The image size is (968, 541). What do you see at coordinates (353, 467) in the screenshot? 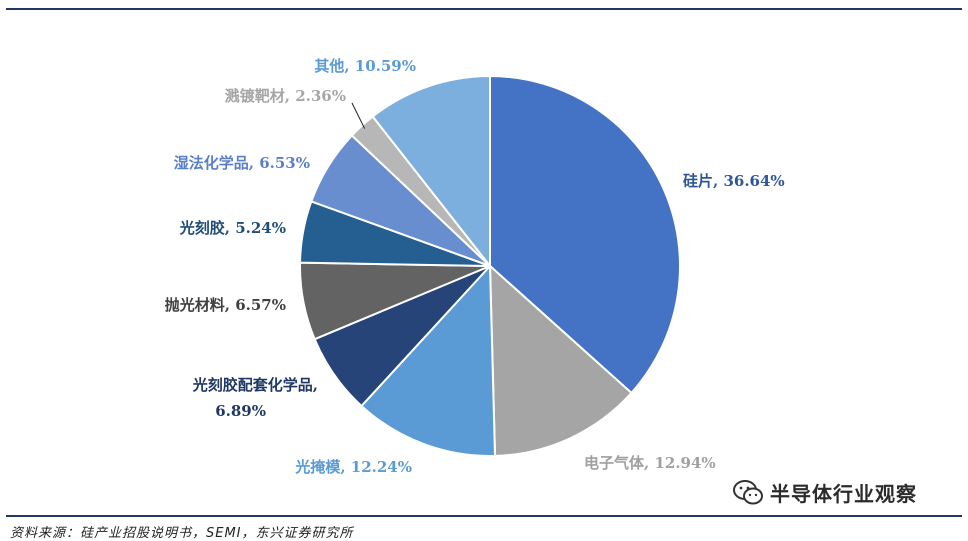
I see `slice-label-2: 光掩模, 12.24%` at bounding box center [353, 467].